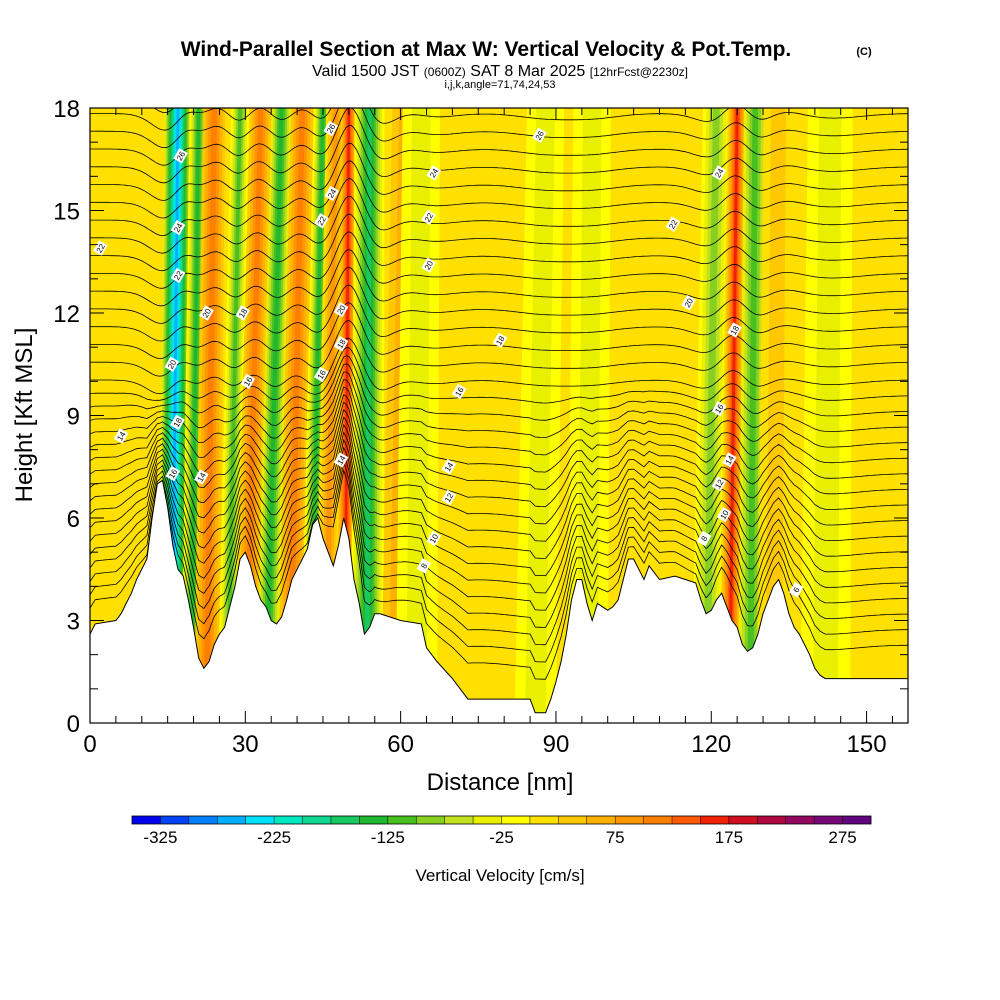  What do you see at coordinates (842, 837) in the screenshot?
I see `colorbar-tick-label: 275` at bounding box center [842, 837].